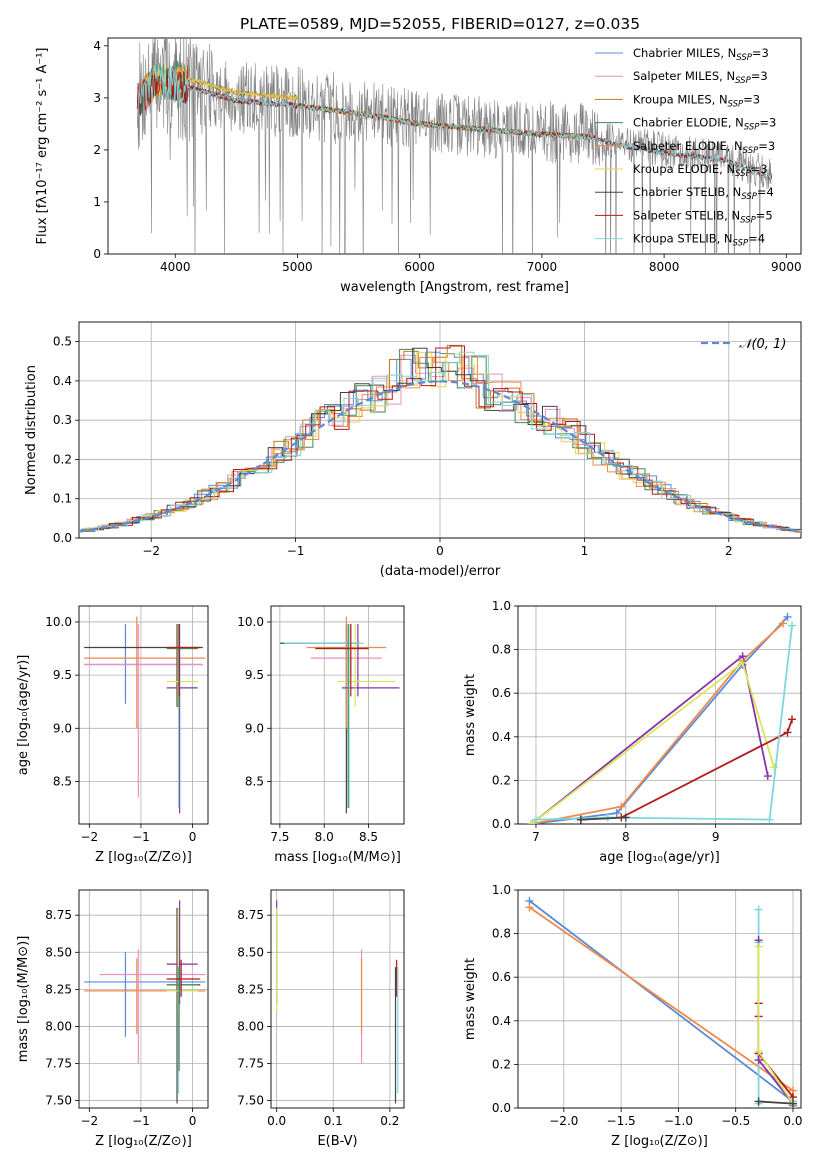  I want to click on histogram-kroupa_elodie, so click(440, 442).